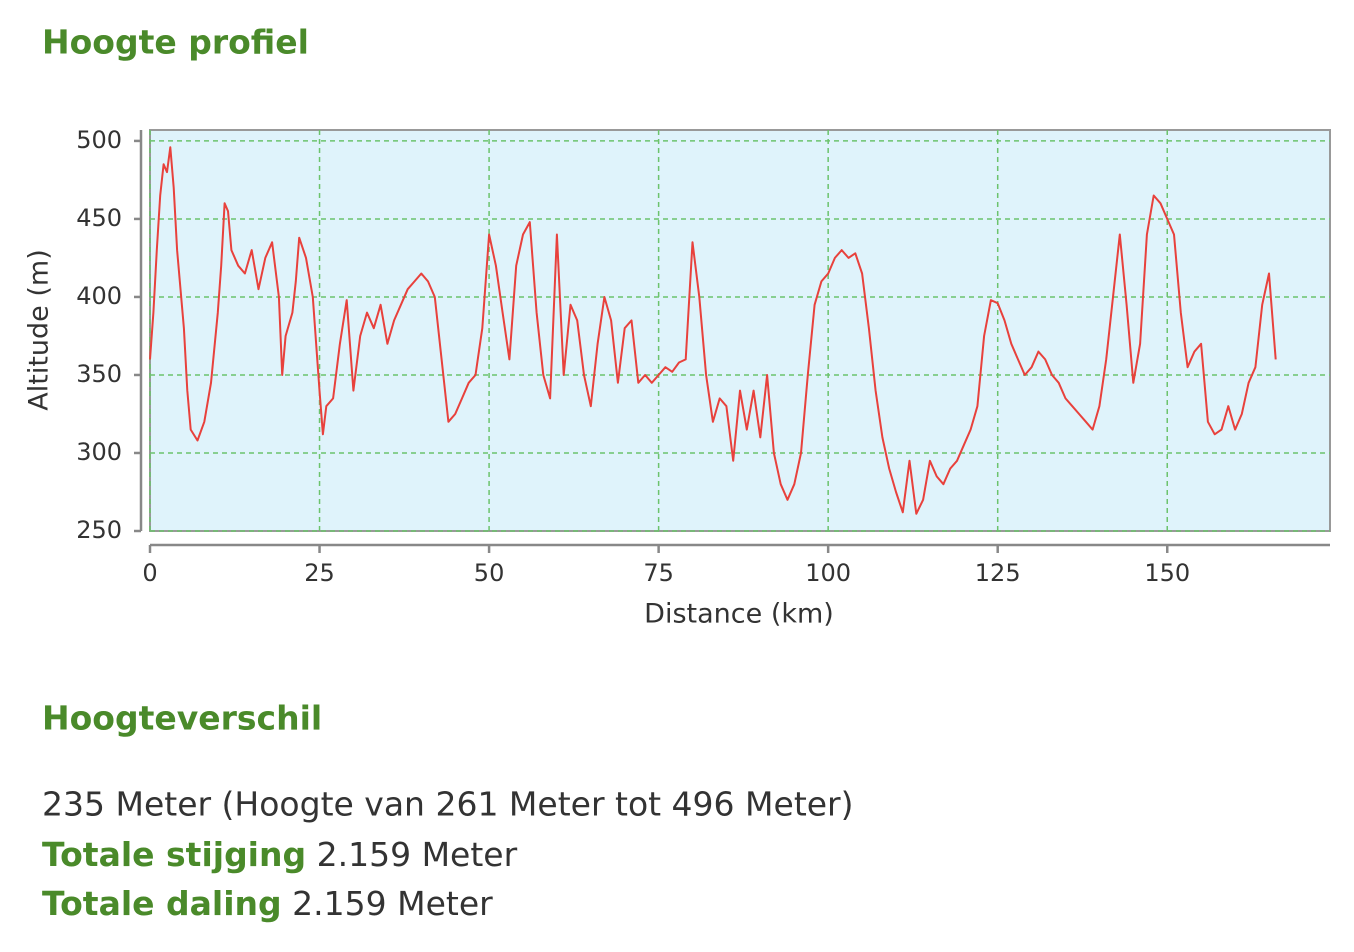 The image size is (1354, 952). What do you see at coordinates (99, 218) in the screenshot?
I see `y-tick-label: 450` at bounding box center [99, 218].